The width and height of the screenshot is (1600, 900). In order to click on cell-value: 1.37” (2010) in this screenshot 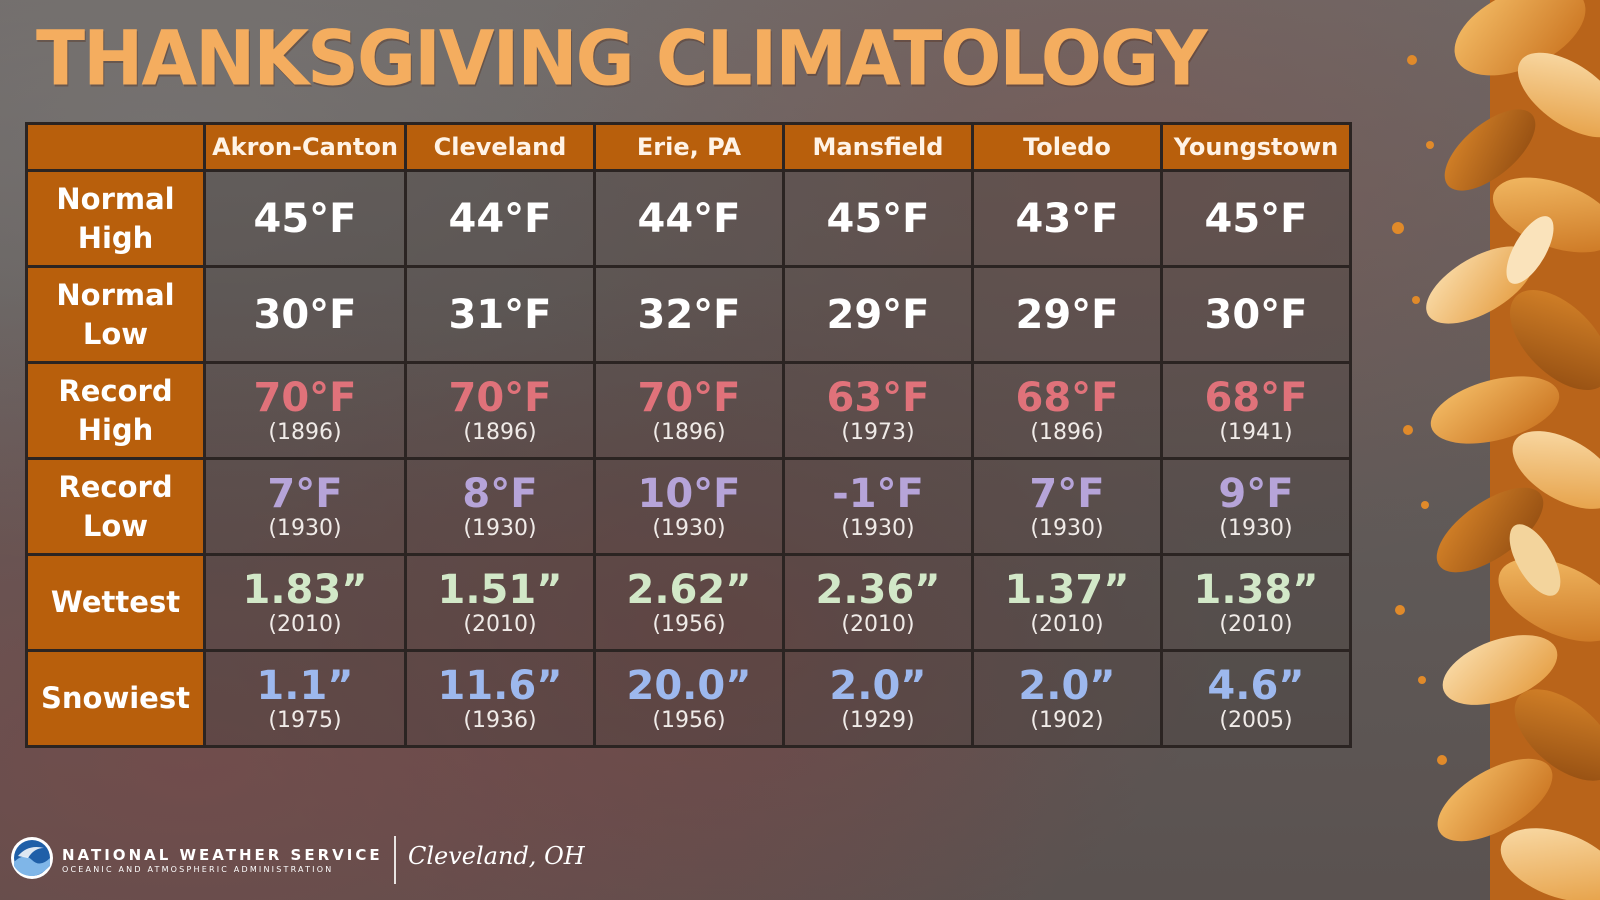, I will do `click(1067, 602)`.